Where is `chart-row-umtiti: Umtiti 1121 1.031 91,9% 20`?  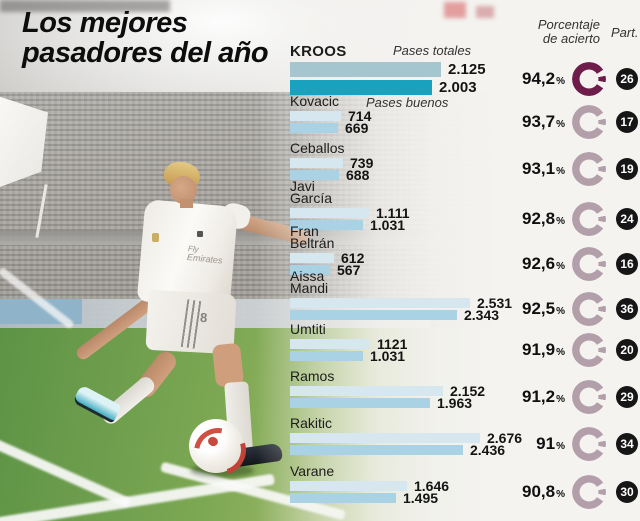 chart-row-umtiti: Umtiti 1121 1.031 91,9% 20 is located at coordinates (464, 344).